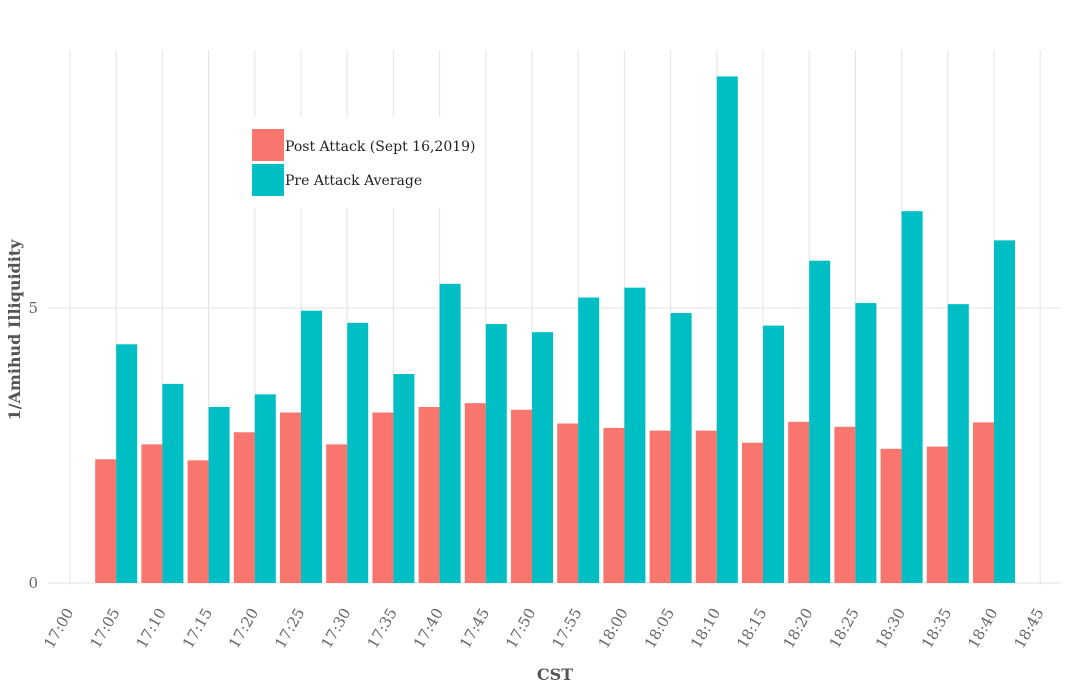 This screenshot has width=1070, height=690. What do you see at coordinates (268, 145) in the screenshot?
I see `legend-swatch-post-attack` at bounding box center [268, 145].